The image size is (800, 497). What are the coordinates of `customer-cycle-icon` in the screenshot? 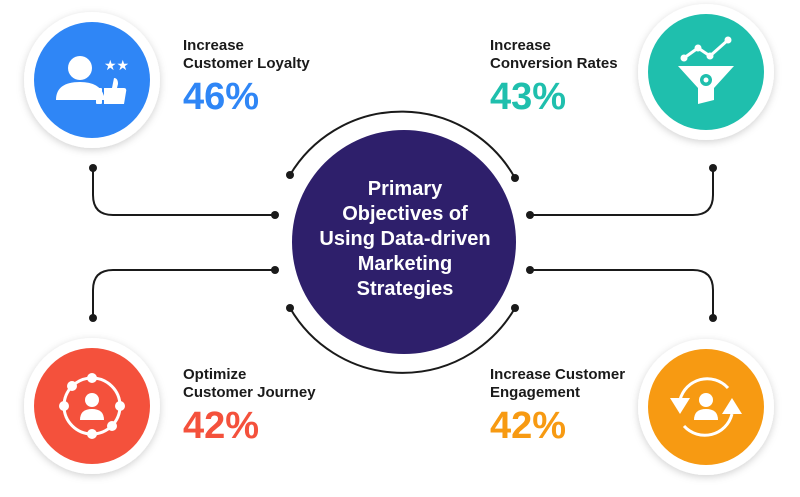 It's located at (706, 407).